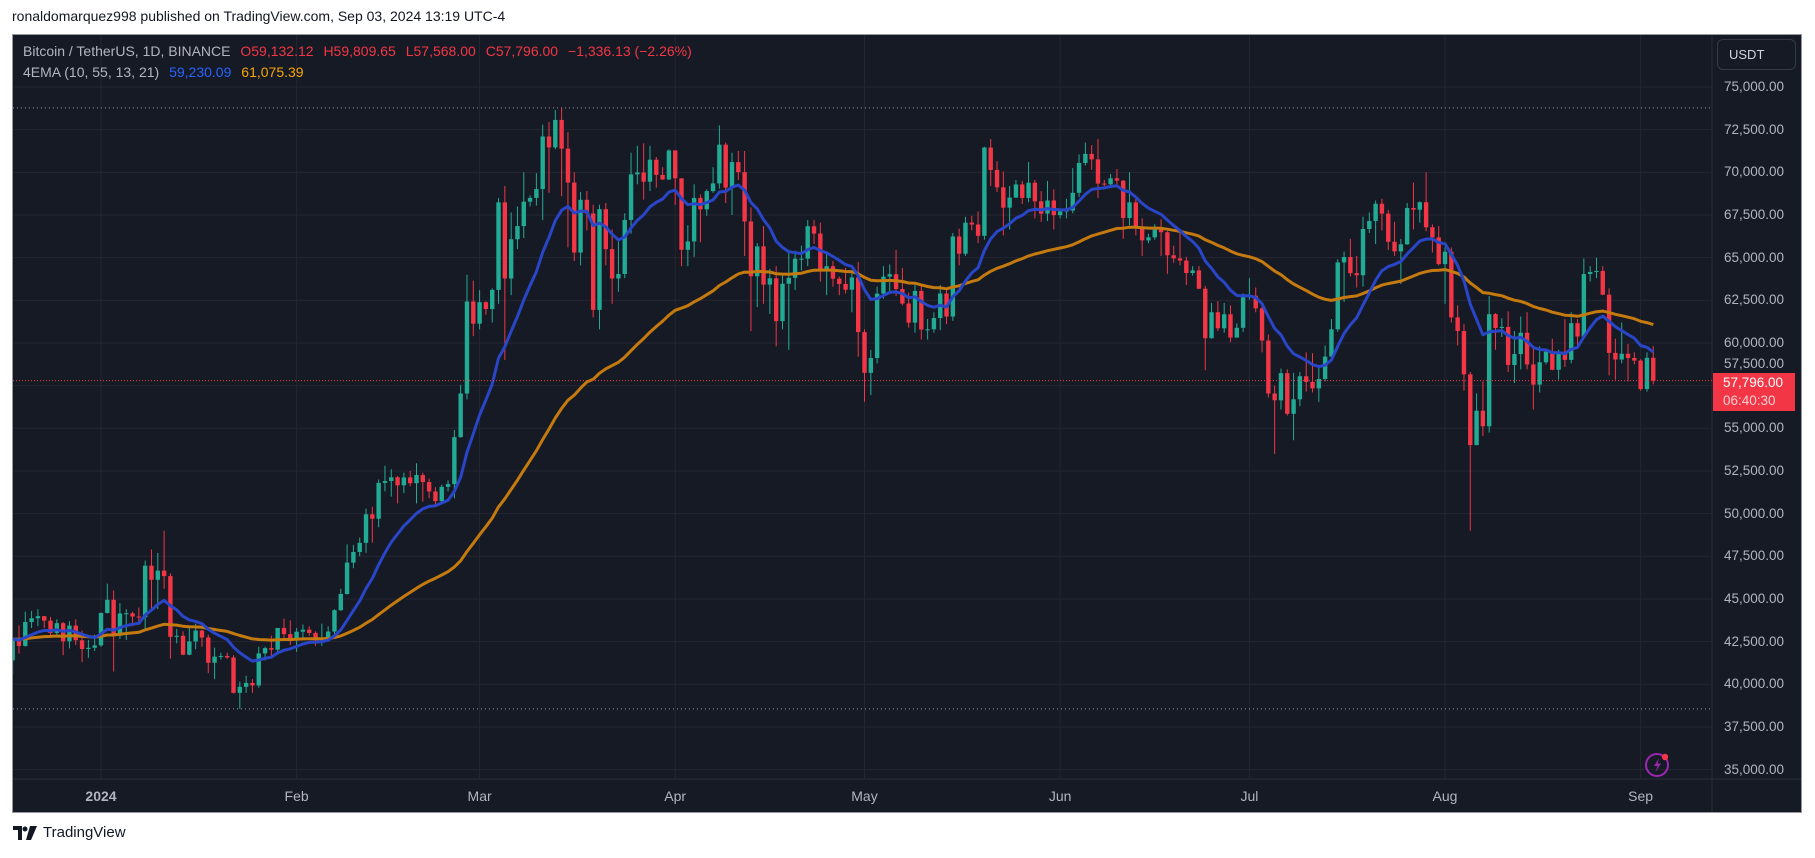 The image size is (1815, 858). What do you see at coordinates (479, 796) in the screenshot?
I see `time-tick-label: Mar` at bounding box center [479, 796].